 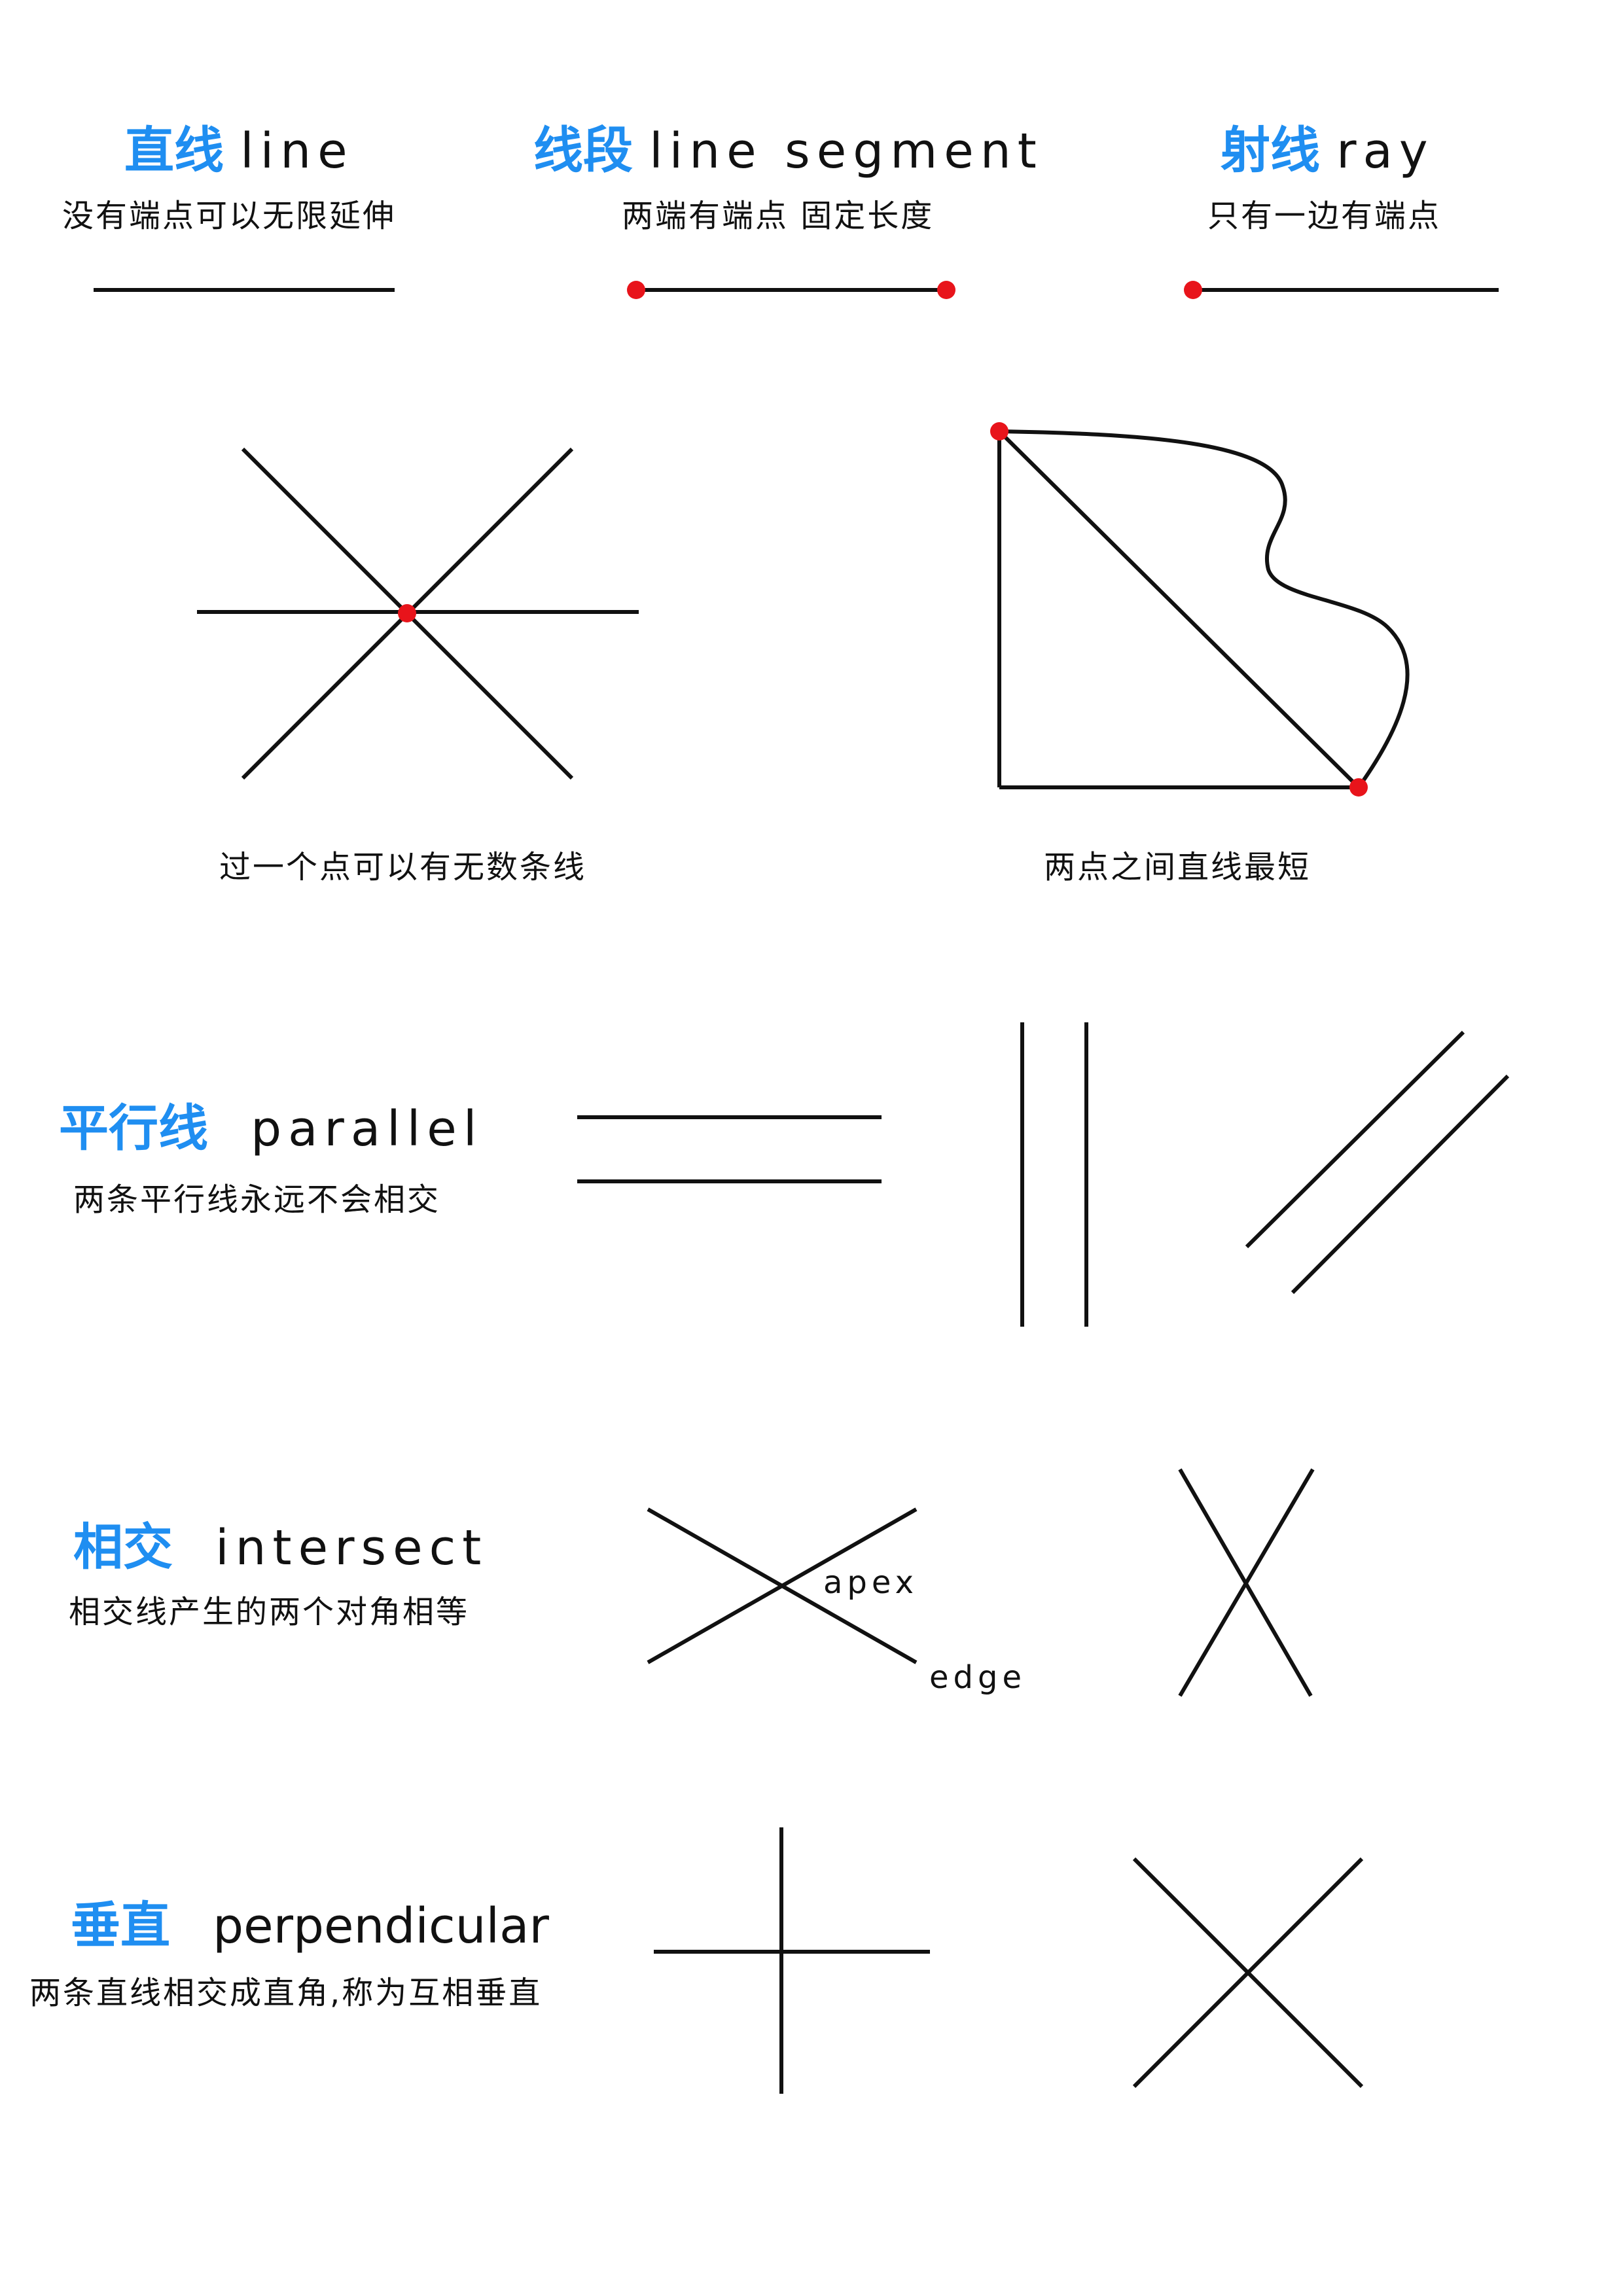 I want to click on parallel-horizontal-figure, so click(x=730, y=1149).